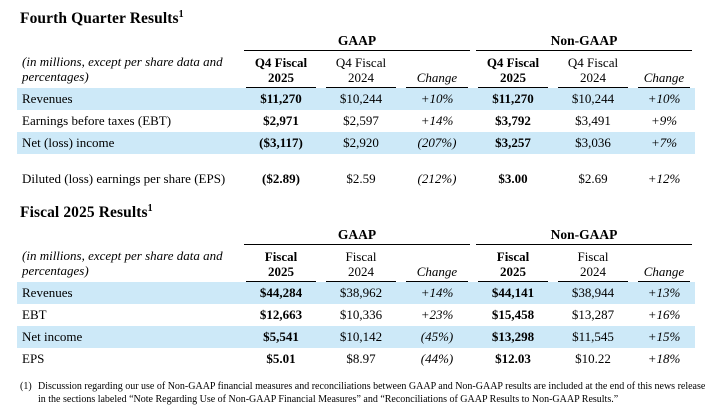  What do you see at coordinates (664, 121) in the screenshot?
I see `change-cell: +9%` at bounding box center [664, 121].